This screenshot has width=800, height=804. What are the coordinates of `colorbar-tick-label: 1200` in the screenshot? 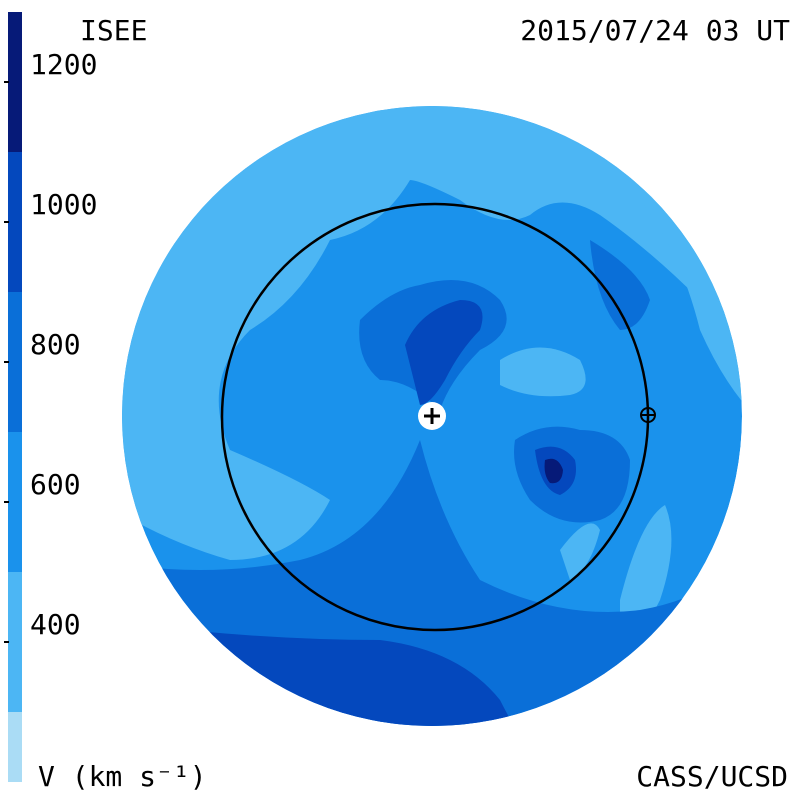 It's located at (63, 64).